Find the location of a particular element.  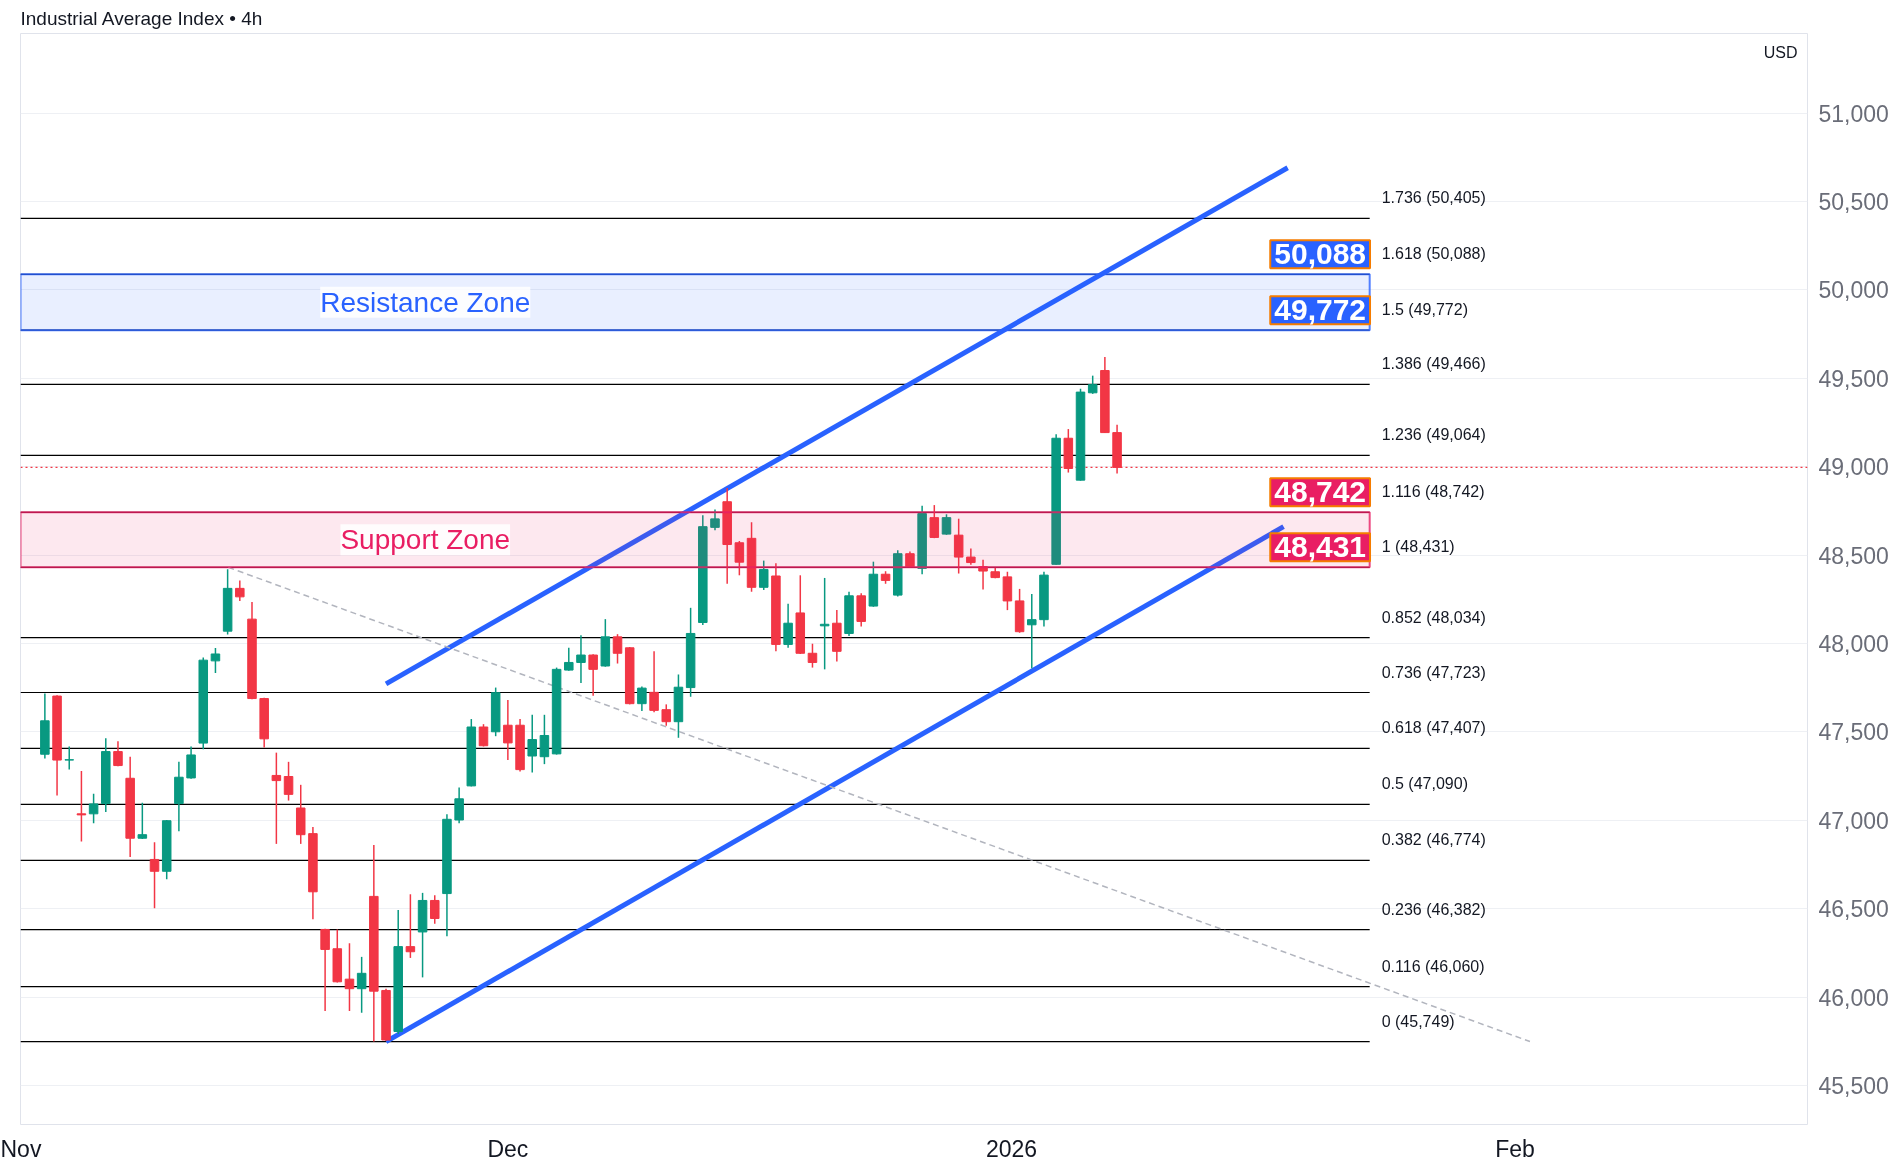

chart-title: Industrial Average Index • 4h is located at coordinates (141, 18).